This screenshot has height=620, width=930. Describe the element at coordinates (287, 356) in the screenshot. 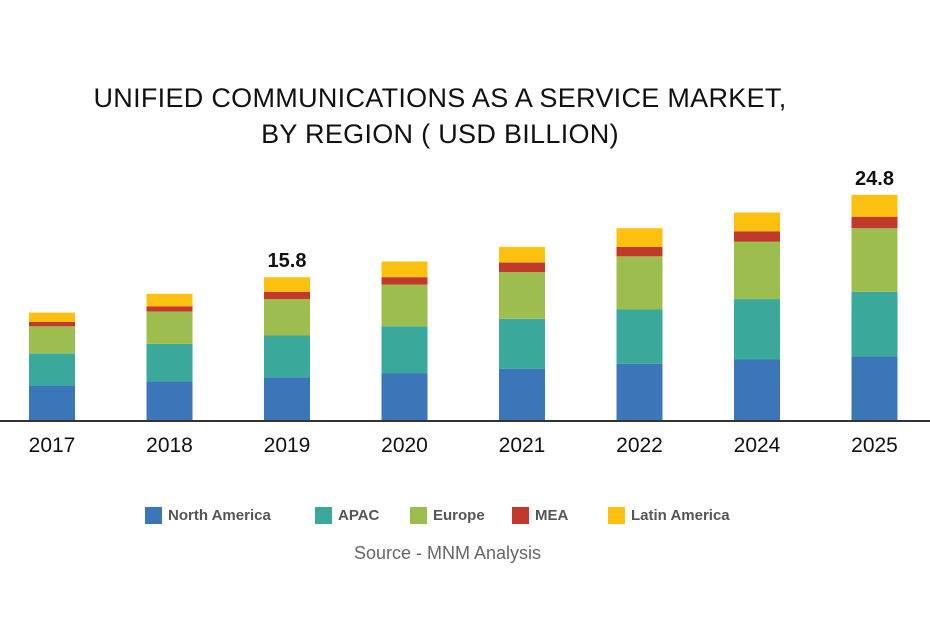

I see `bar-segment-2019-apac` at that location.